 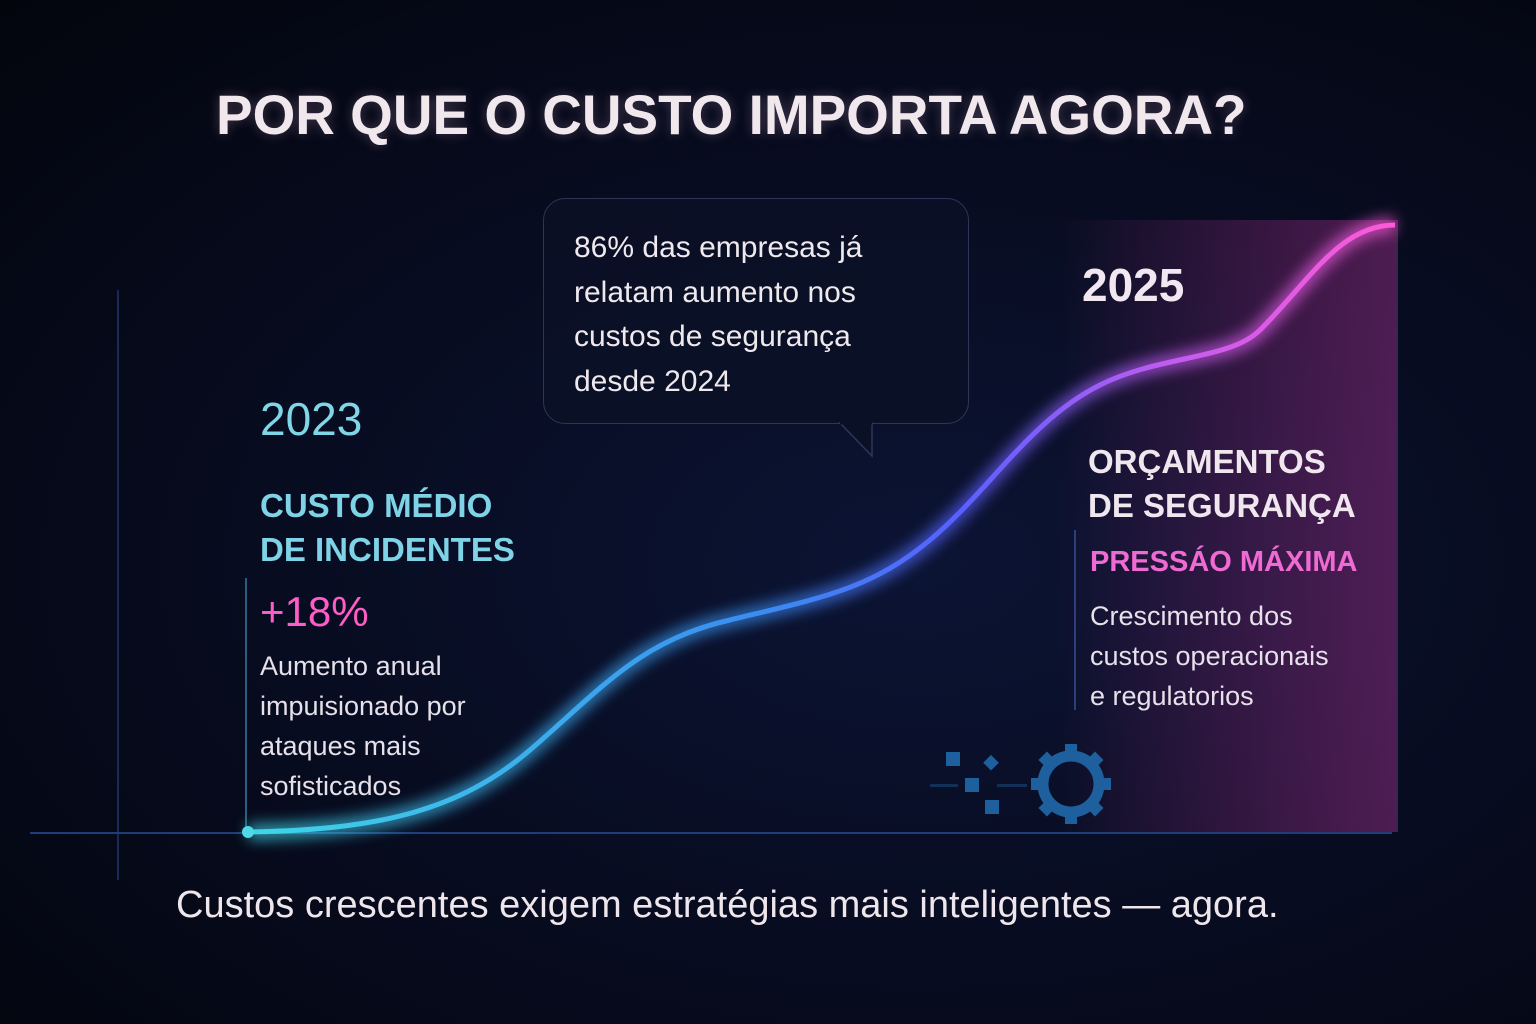 What do you see at coordinates (248, 832) in the screenshot?
I see `start-point` at bounding box center [248, 832].